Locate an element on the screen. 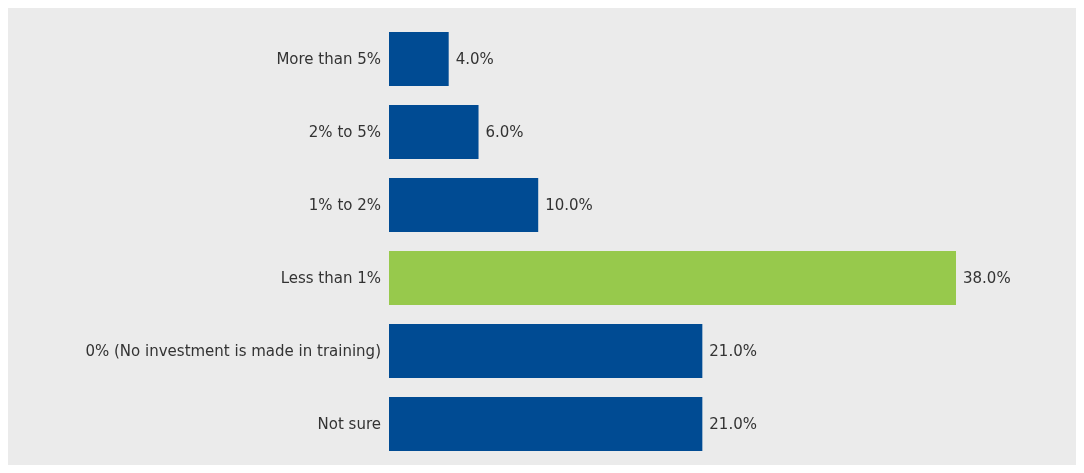  data-label: 10.0% is located at coordinates (569, 205).